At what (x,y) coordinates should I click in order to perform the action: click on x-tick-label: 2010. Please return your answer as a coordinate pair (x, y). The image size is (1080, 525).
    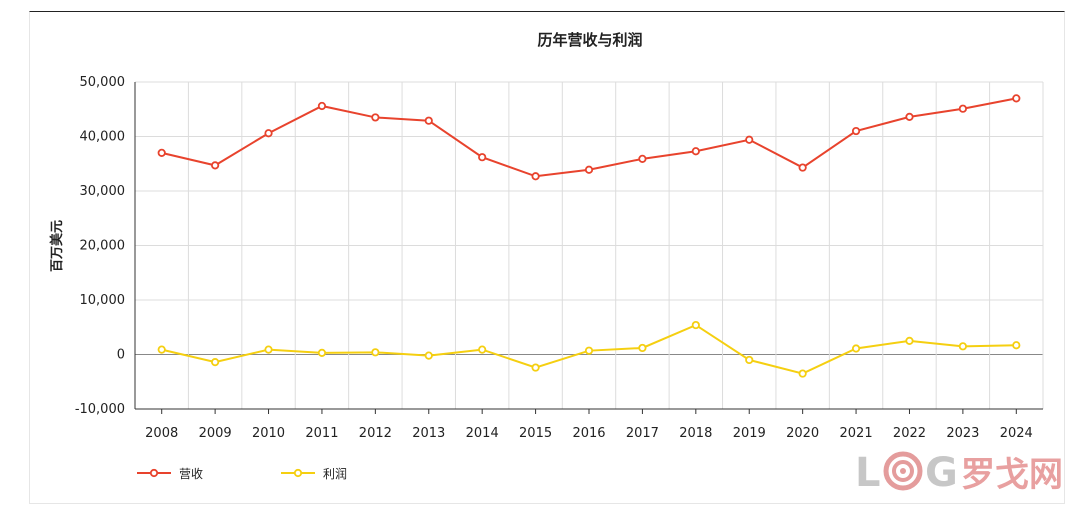
    Looking at the image, I should click on (268, 433).